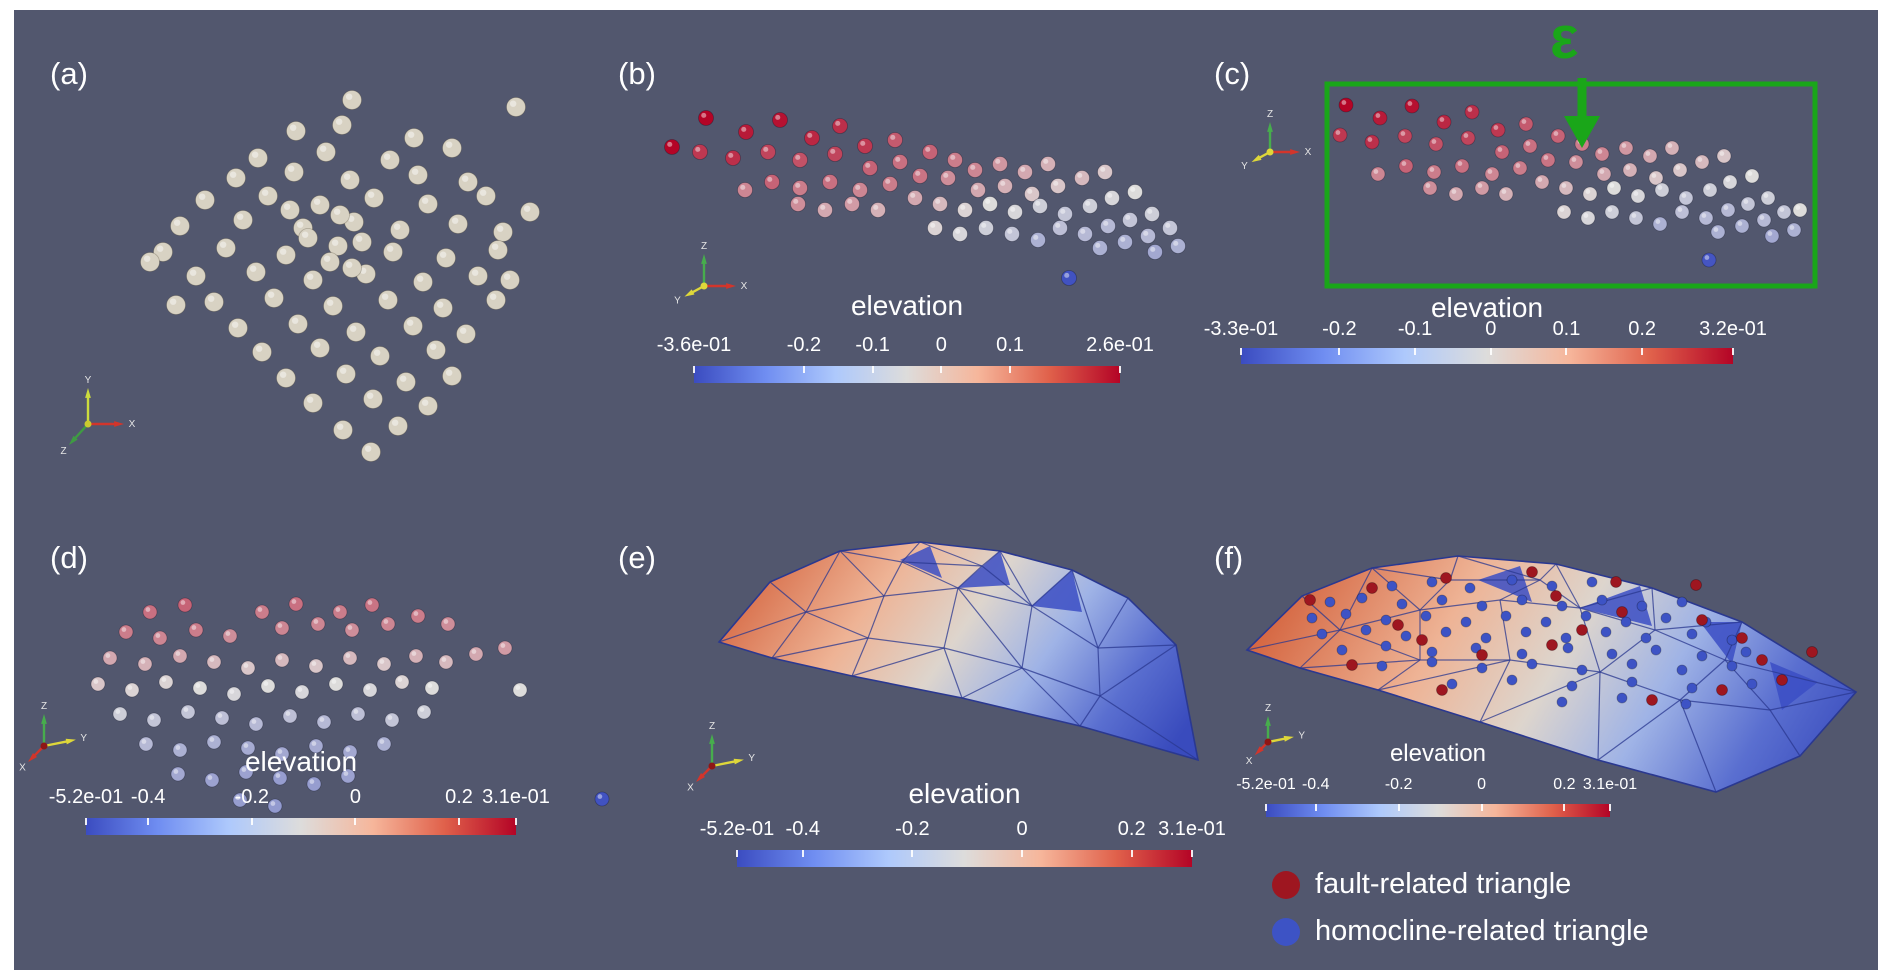 Image resolution: width=1892 pixels, height=980 pixels. What do you see at coordinates (1443, 884) in the screenshot?
I see `legend-label-fault: fault-related triangle` at bounding box center [1443, 884].